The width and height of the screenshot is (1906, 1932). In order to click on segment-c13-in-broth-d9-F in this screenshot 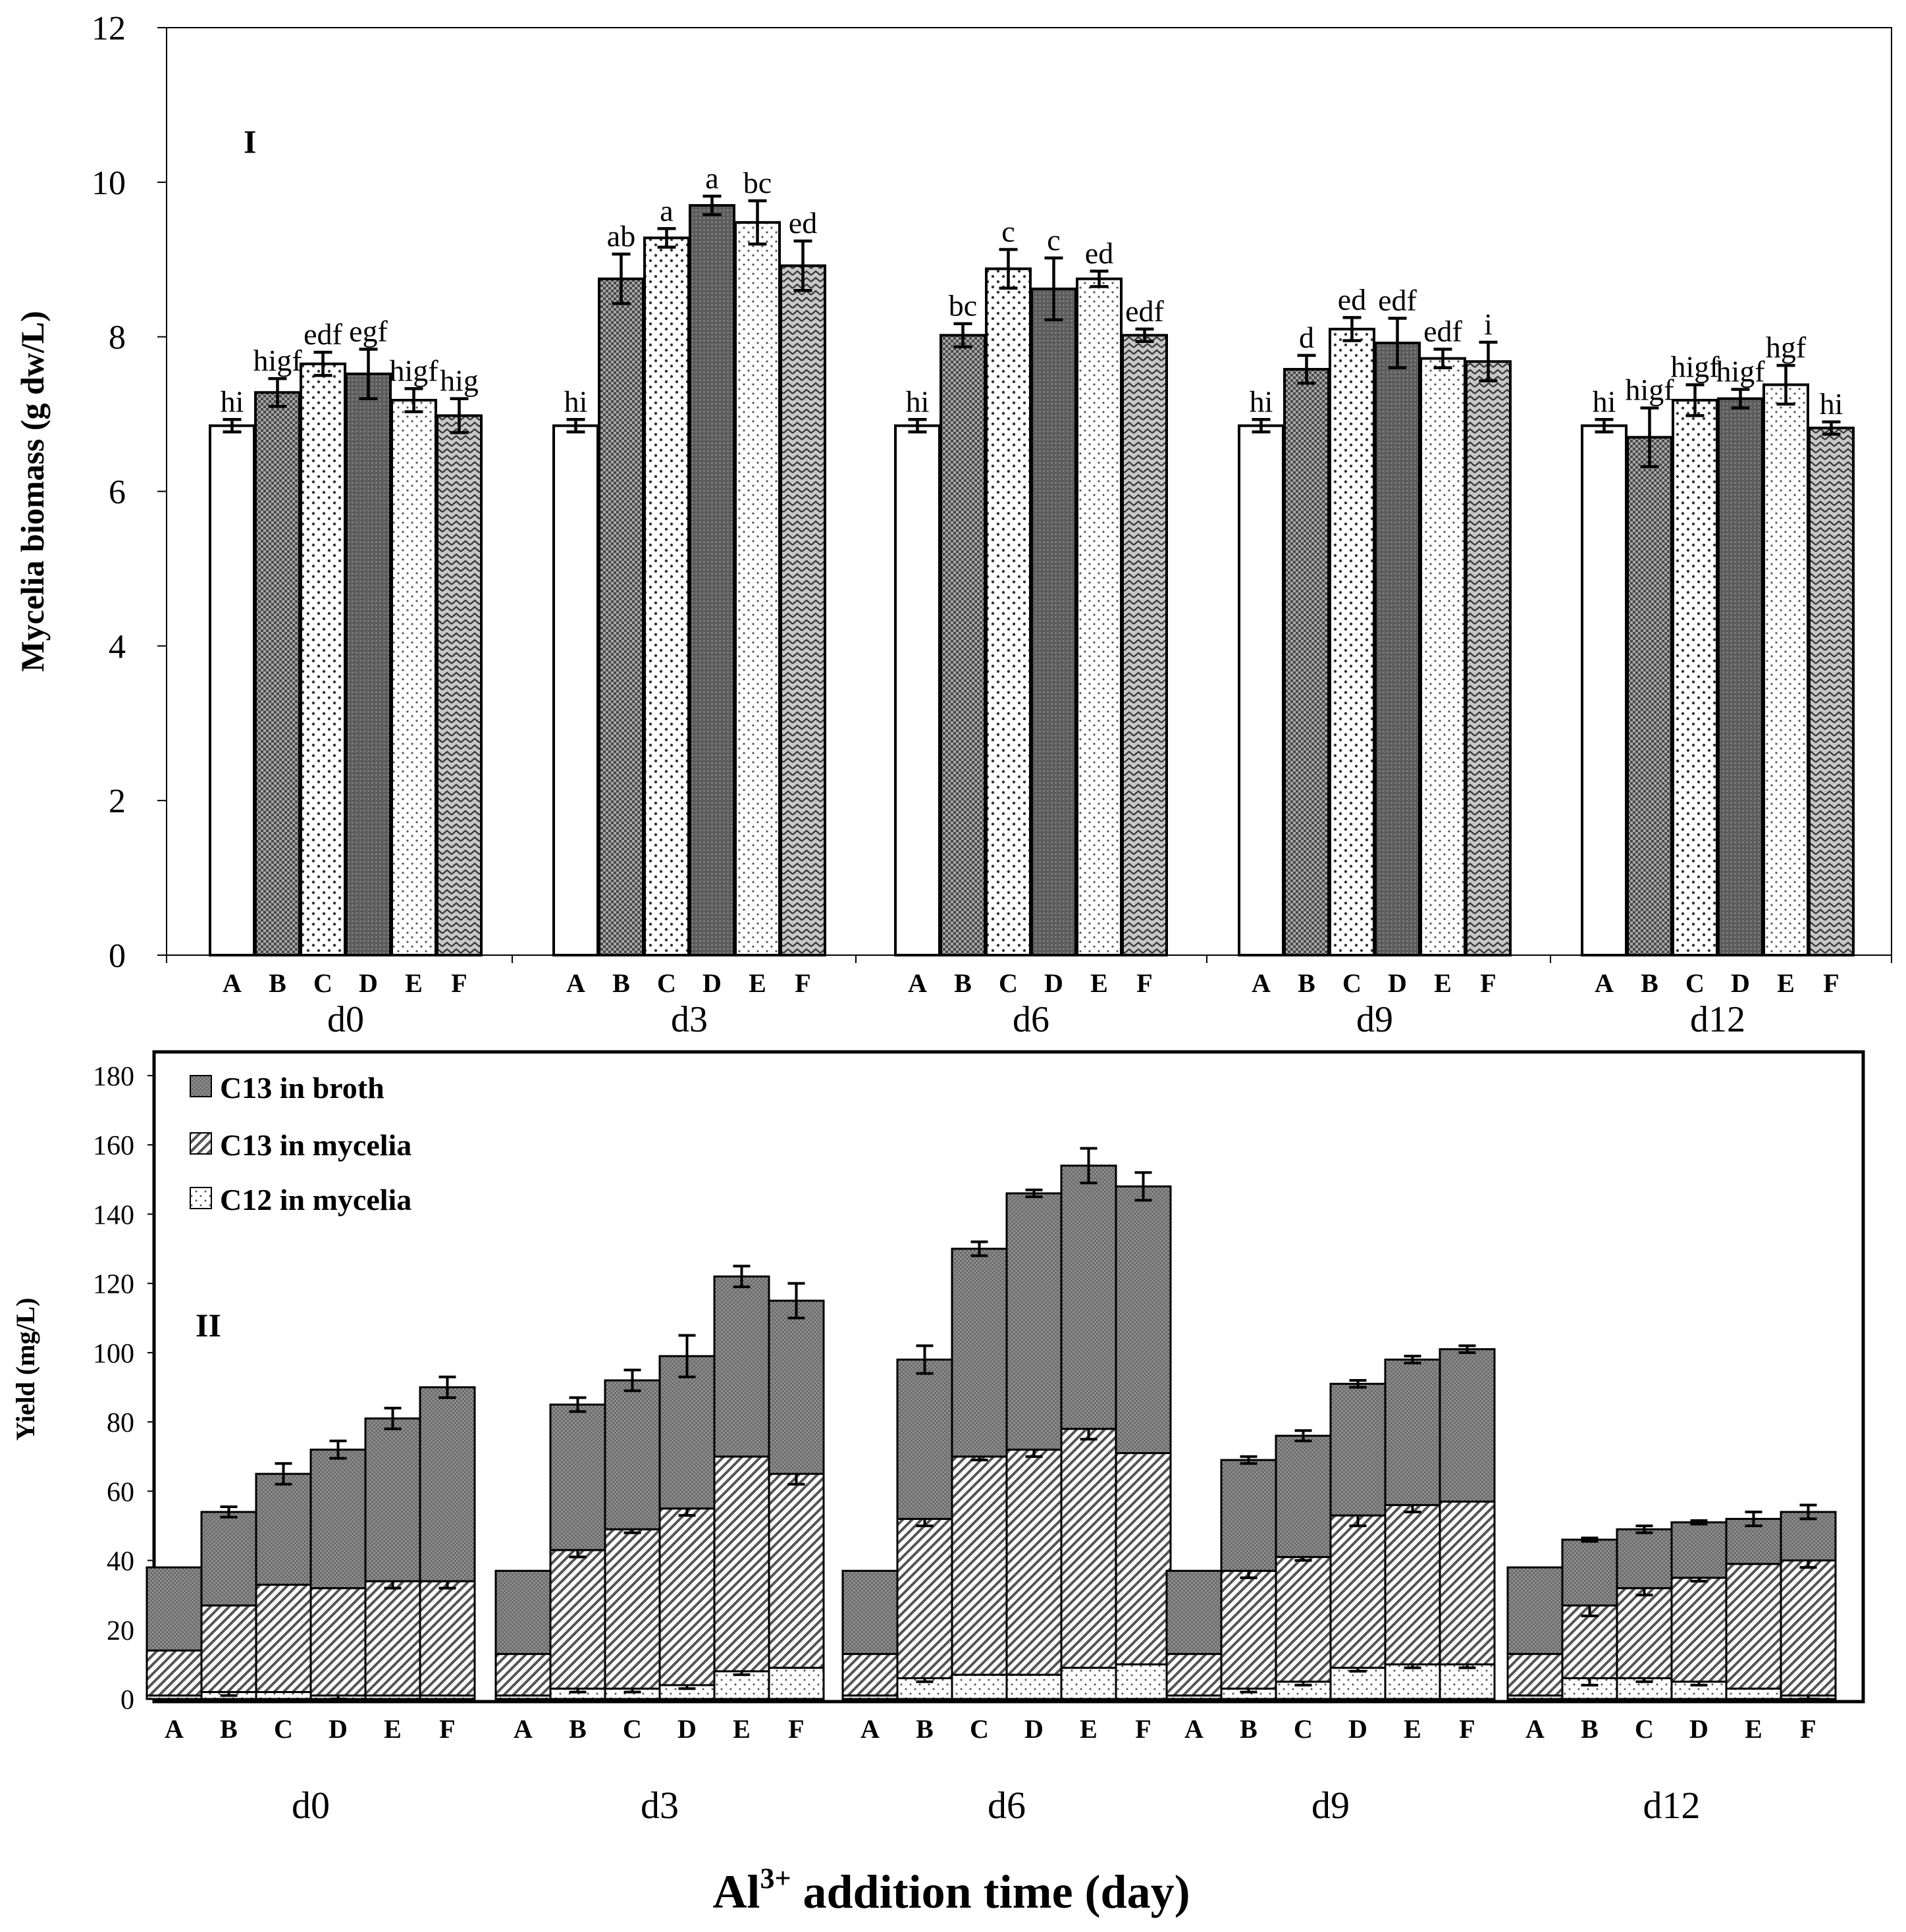, I will do `click(1467, 1425)`.